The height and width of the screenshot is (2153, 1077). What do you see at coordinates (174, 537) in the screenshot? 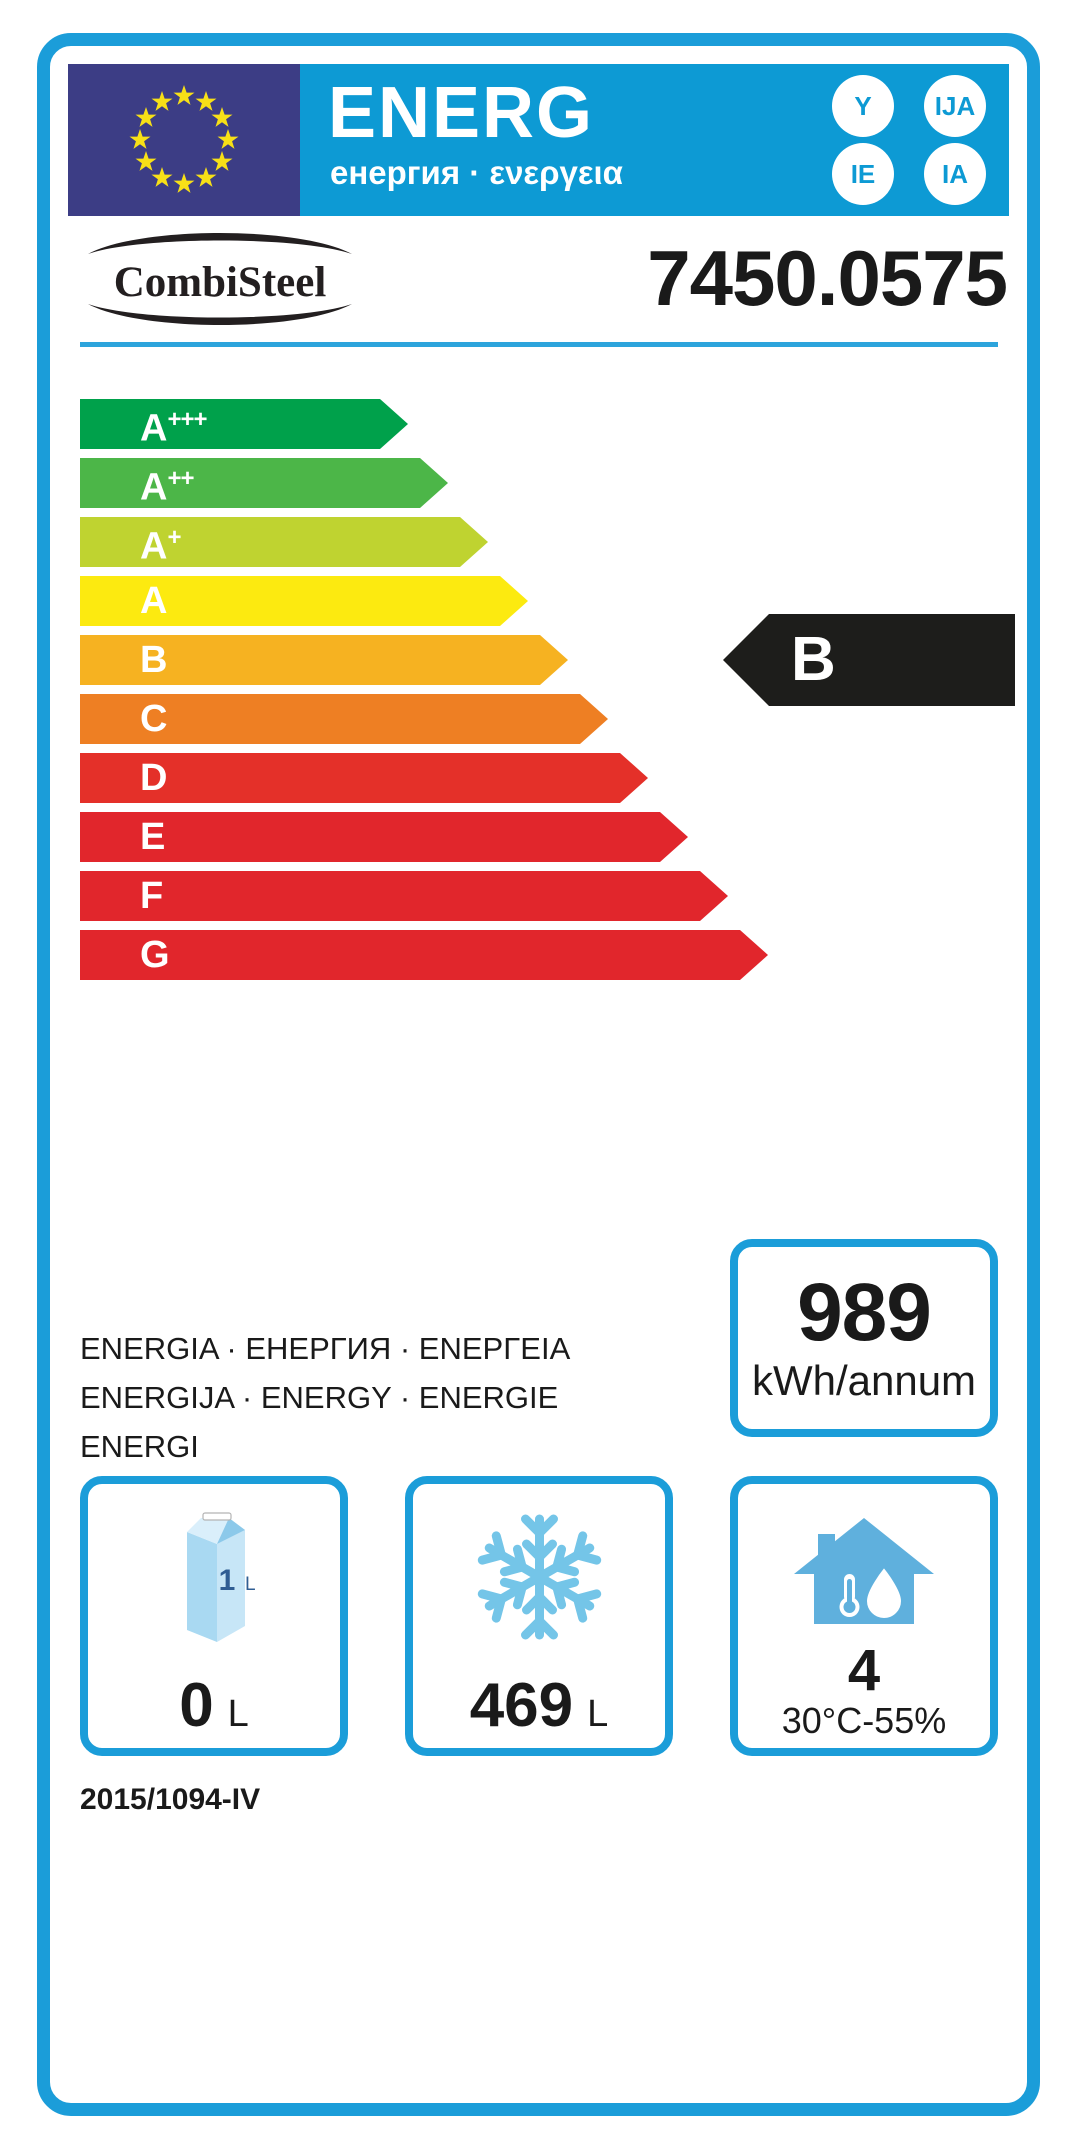
I see `class-label-sup: +` at bounding box center [174, 537].